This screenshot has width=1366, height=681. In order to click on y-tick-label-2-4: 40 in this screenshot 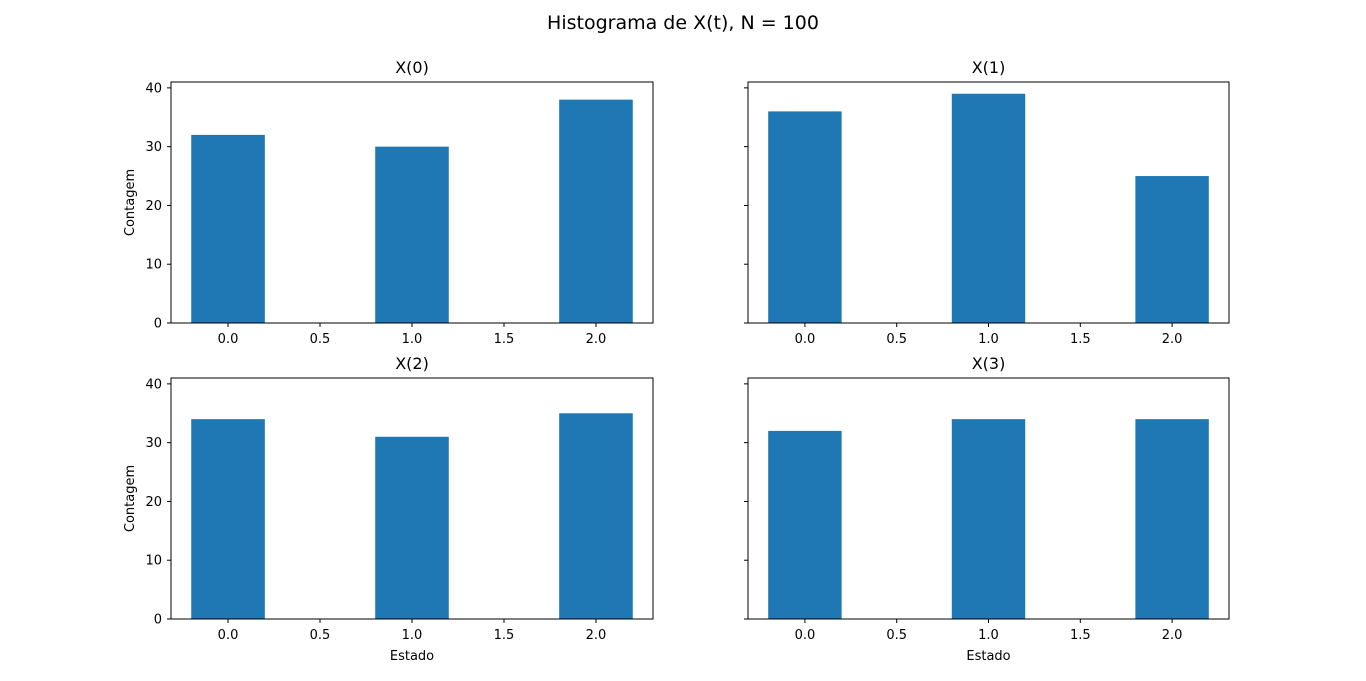, I will do `click(153, 384)`.